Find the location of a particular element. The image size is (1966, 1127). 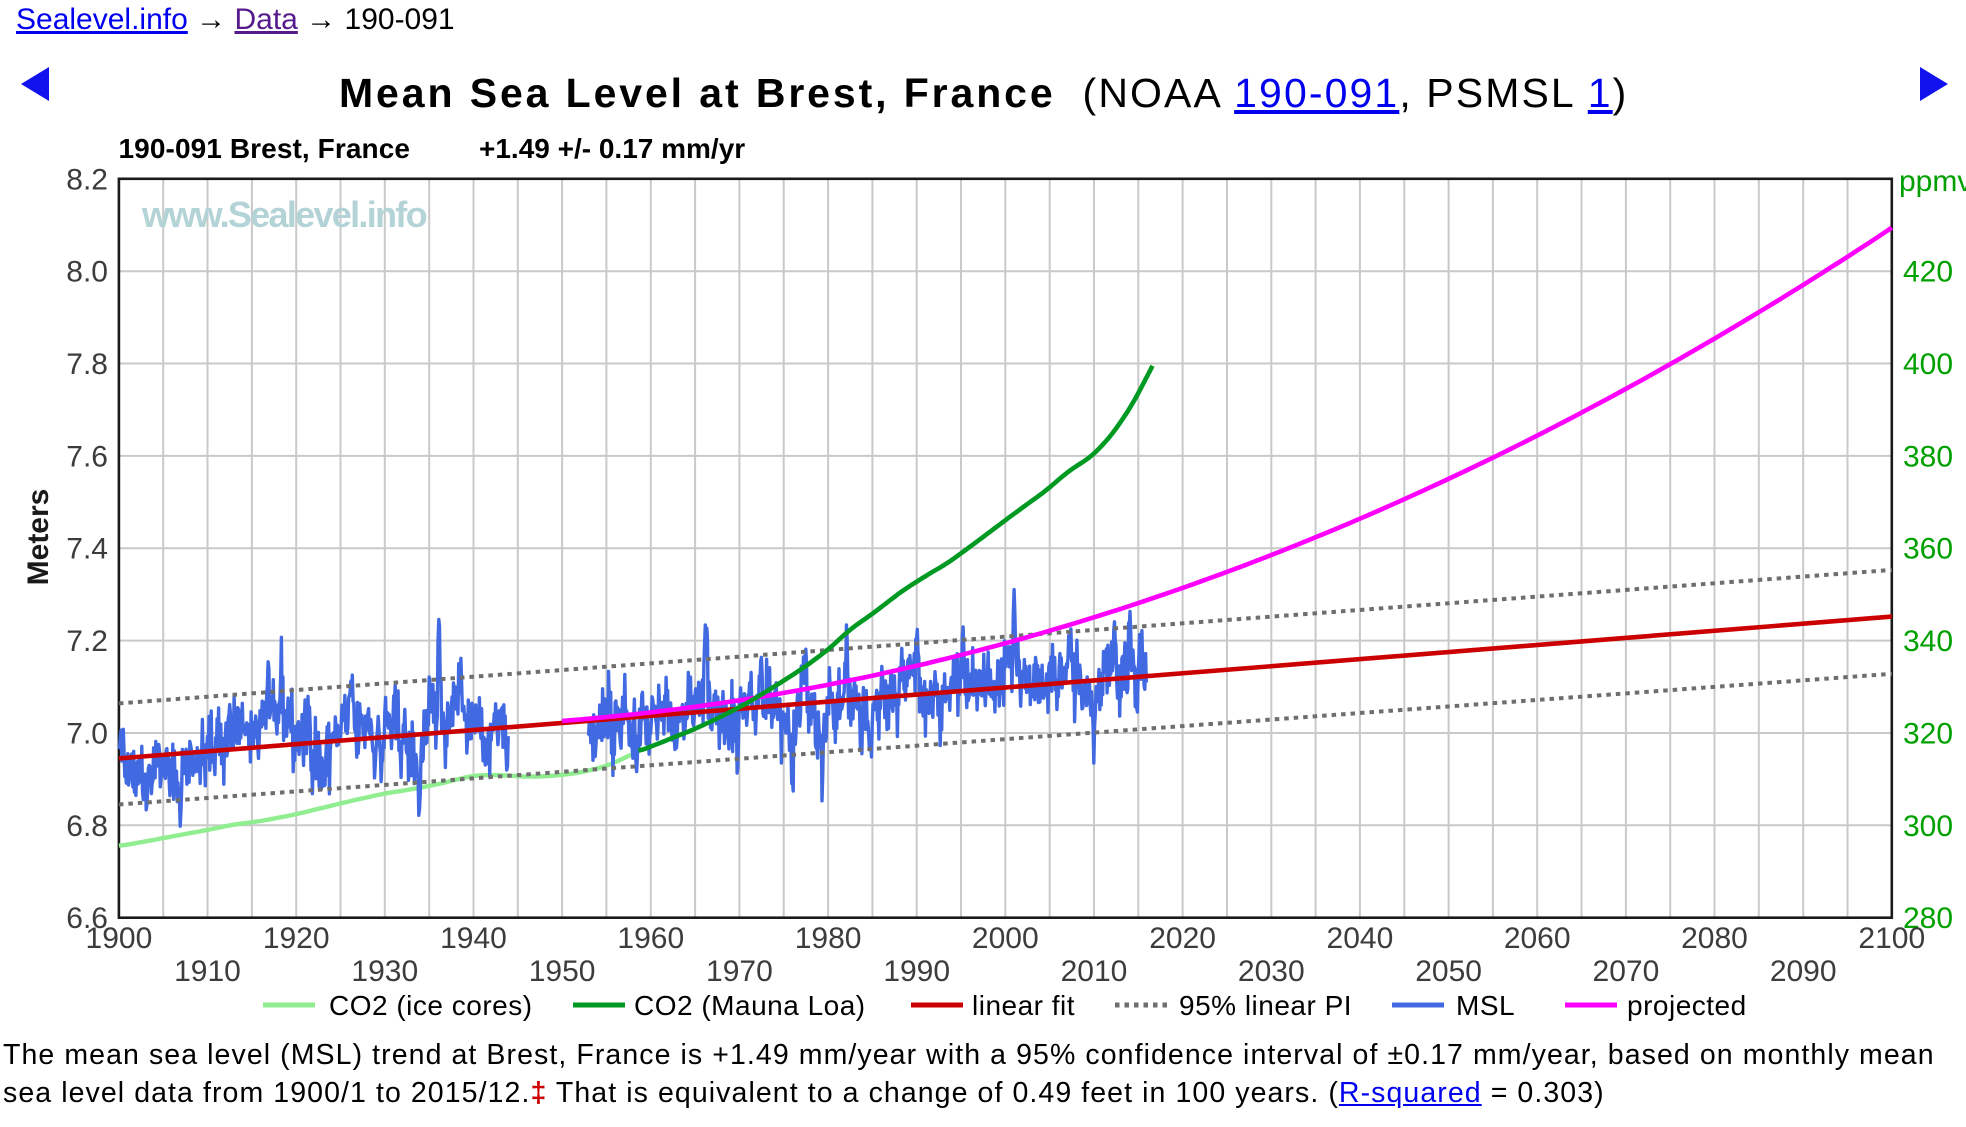

svg-text: 2040 is located at coordinates (1360, 938).